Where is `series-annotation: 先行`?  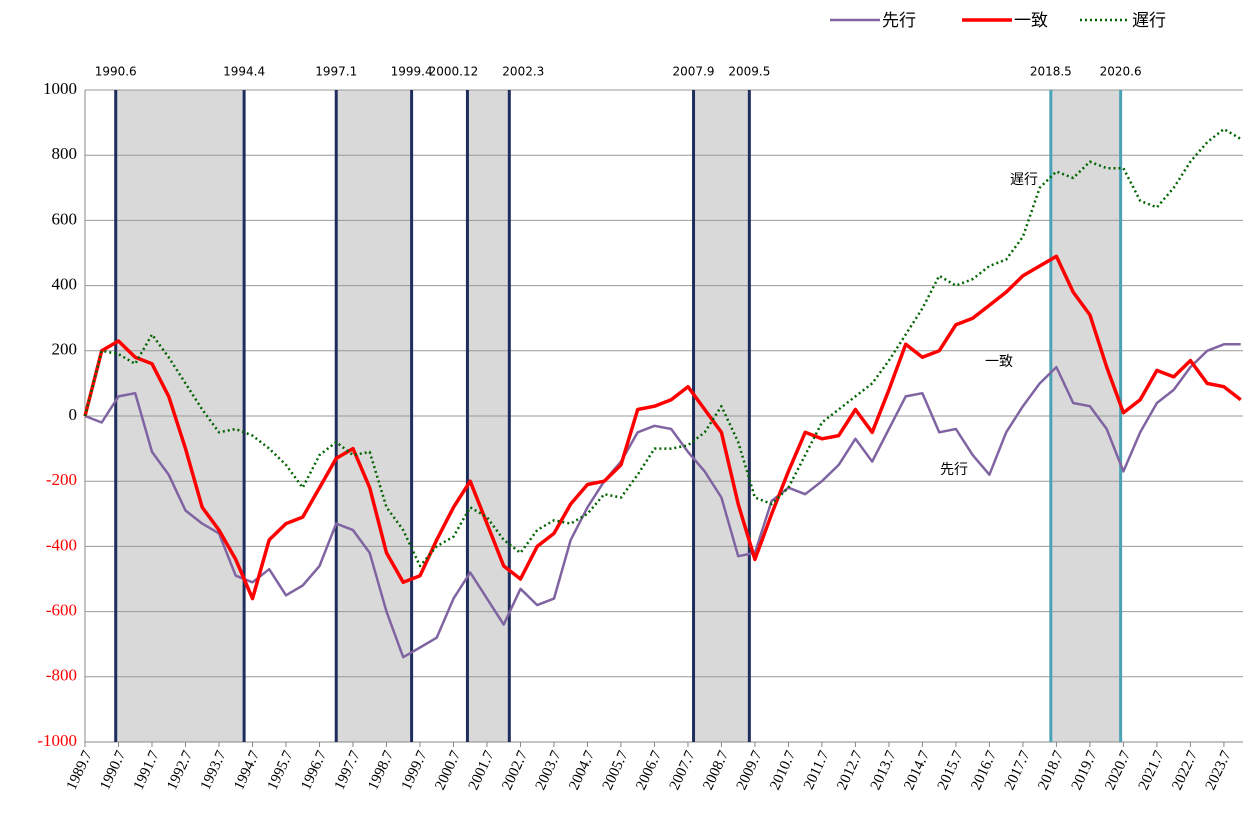
series-annotation: 先行 is located at coordinates (954, 470).